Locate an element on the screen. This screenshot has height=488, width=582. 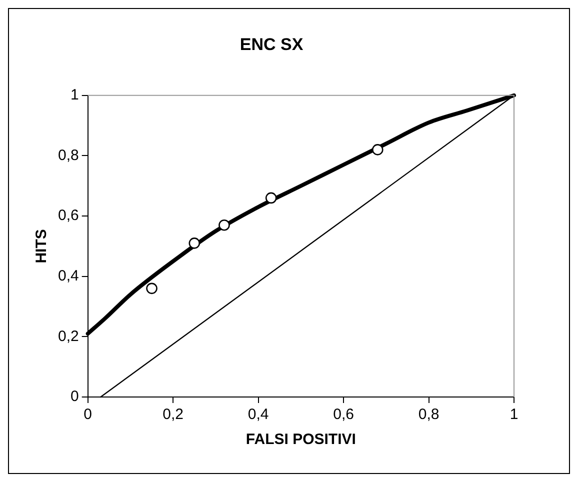
y-tick-label: 1 is located at coordinates (74, 95).